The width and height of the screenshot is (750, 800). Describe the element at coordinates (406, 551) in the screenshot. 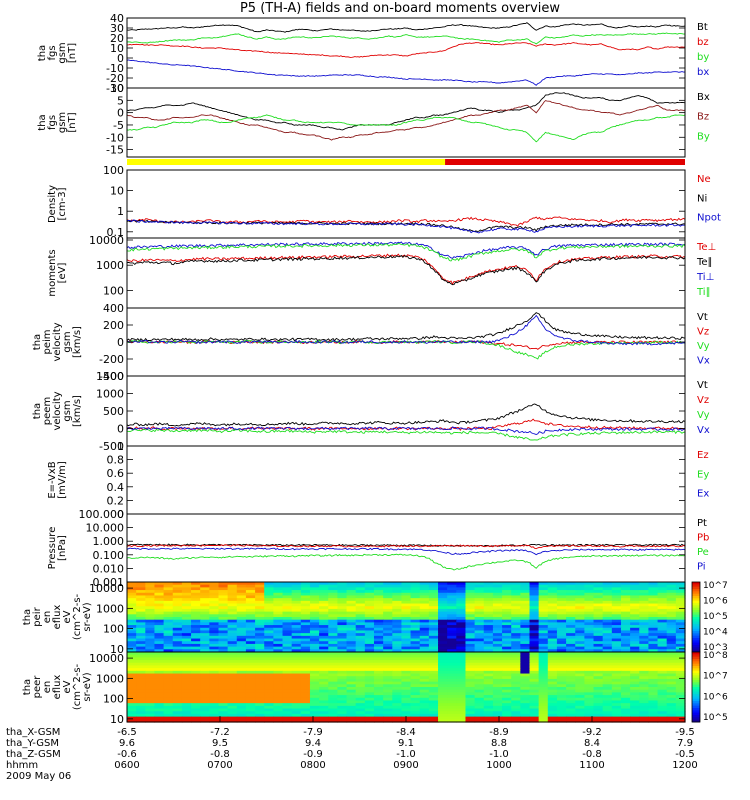

I see `series-line-Pi` at that location.